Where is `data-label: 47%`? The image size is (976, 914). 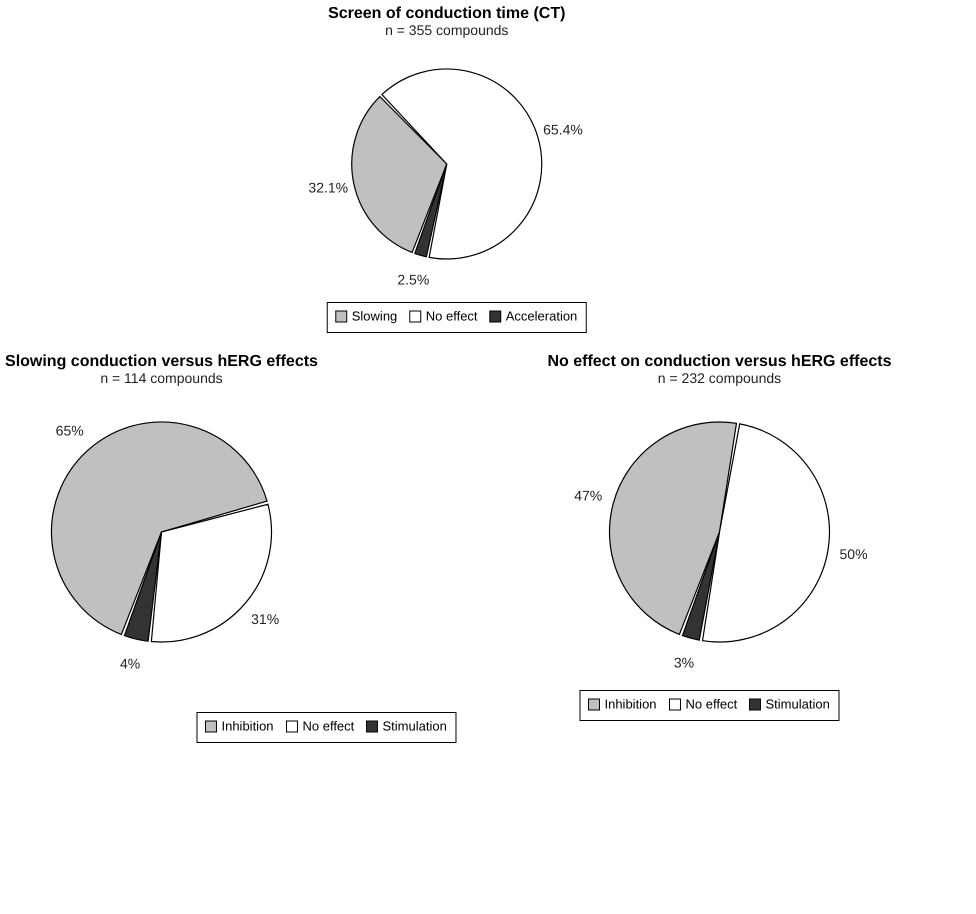 data-label: 47% is located at coordinates (588, 495).